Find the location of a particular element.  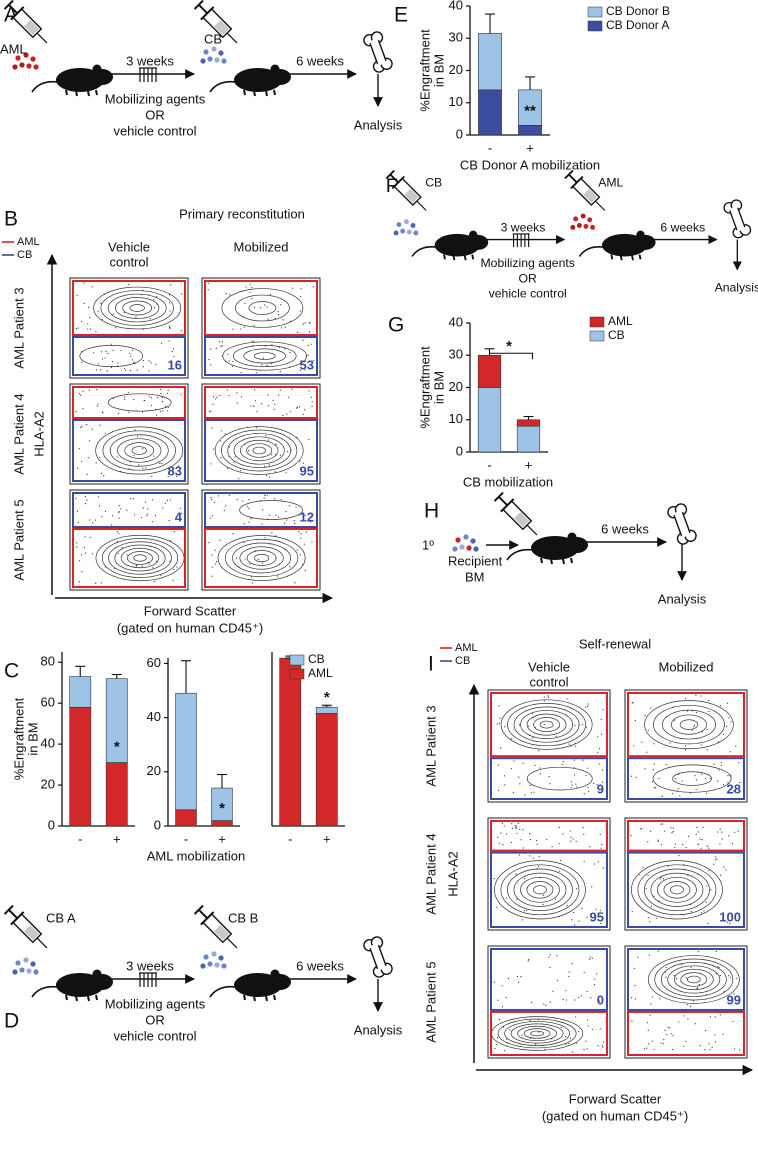

legend-swatch is located at coordinates (595, 12).